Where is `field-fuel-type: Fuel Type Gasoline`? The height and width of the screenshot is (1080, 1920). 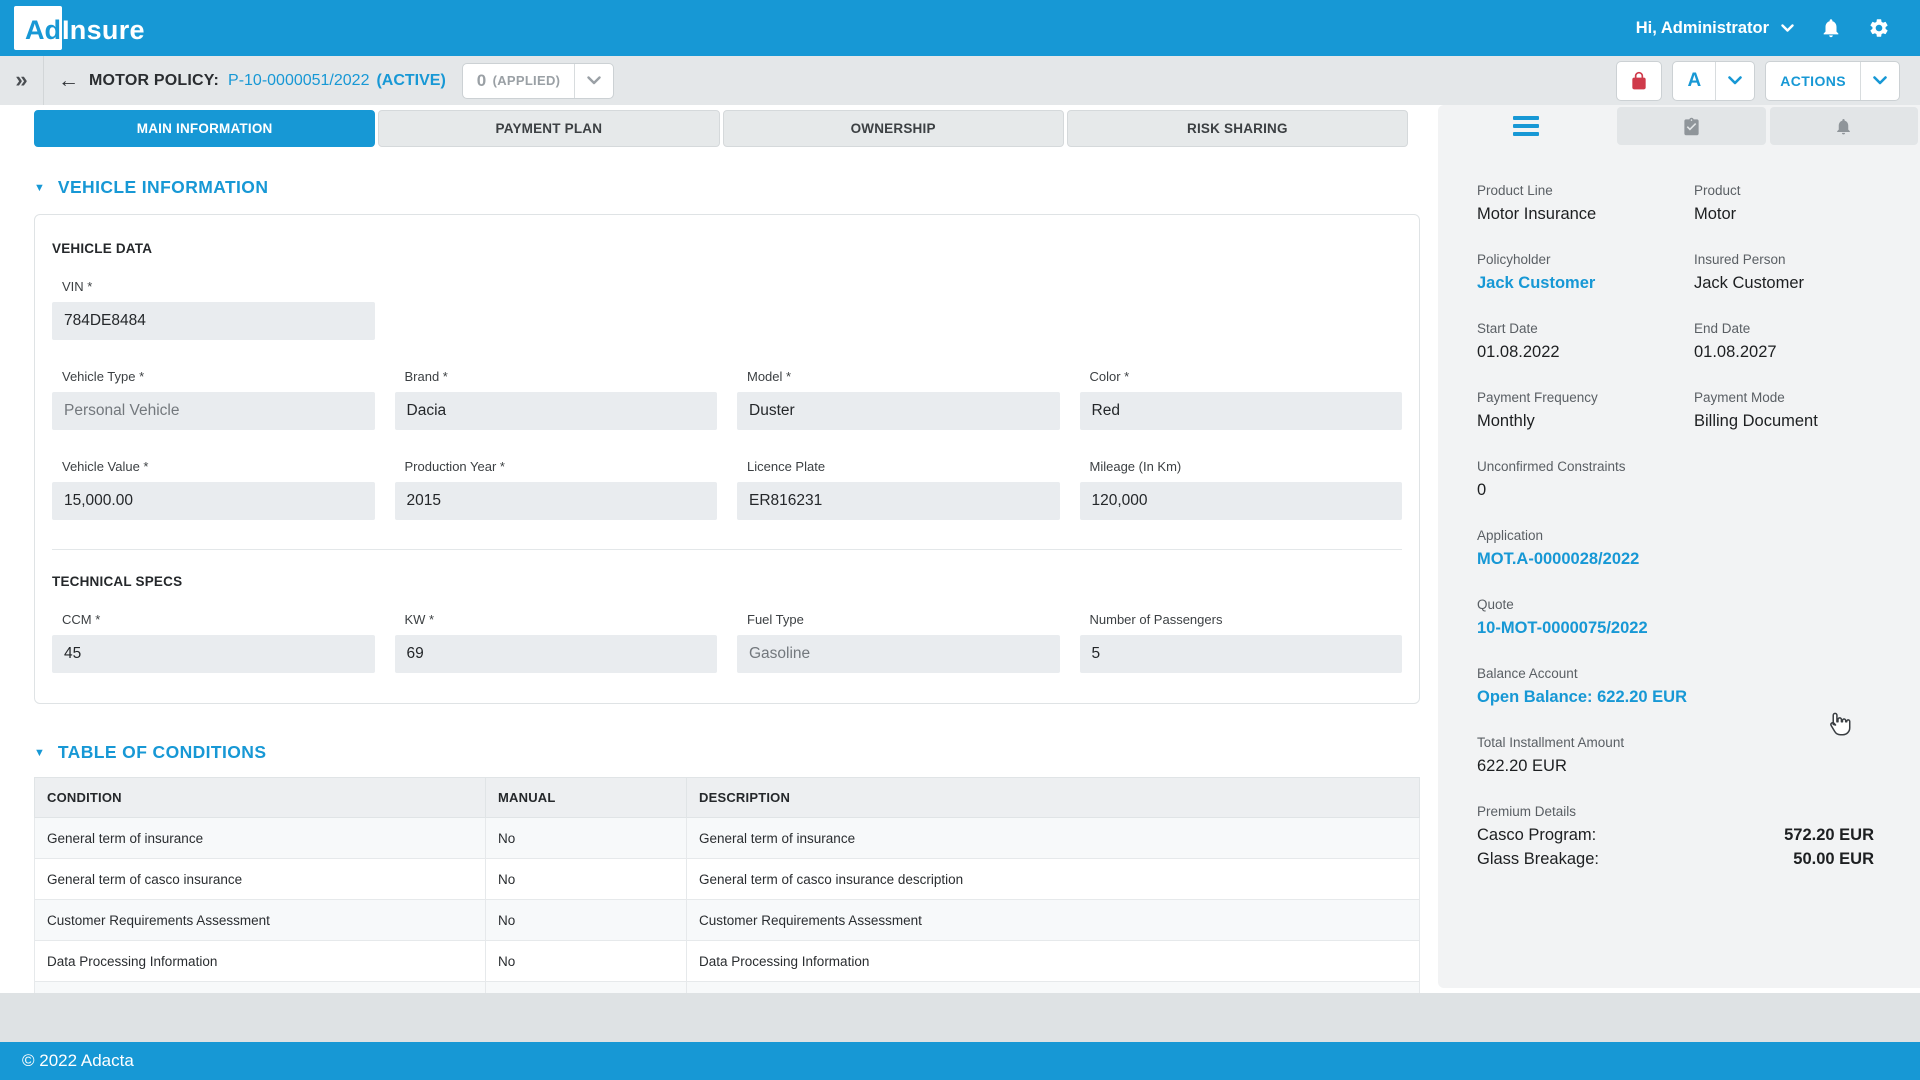 field-fuel-type: Fuel Type Gasoline is located at coordinates (898, 642).